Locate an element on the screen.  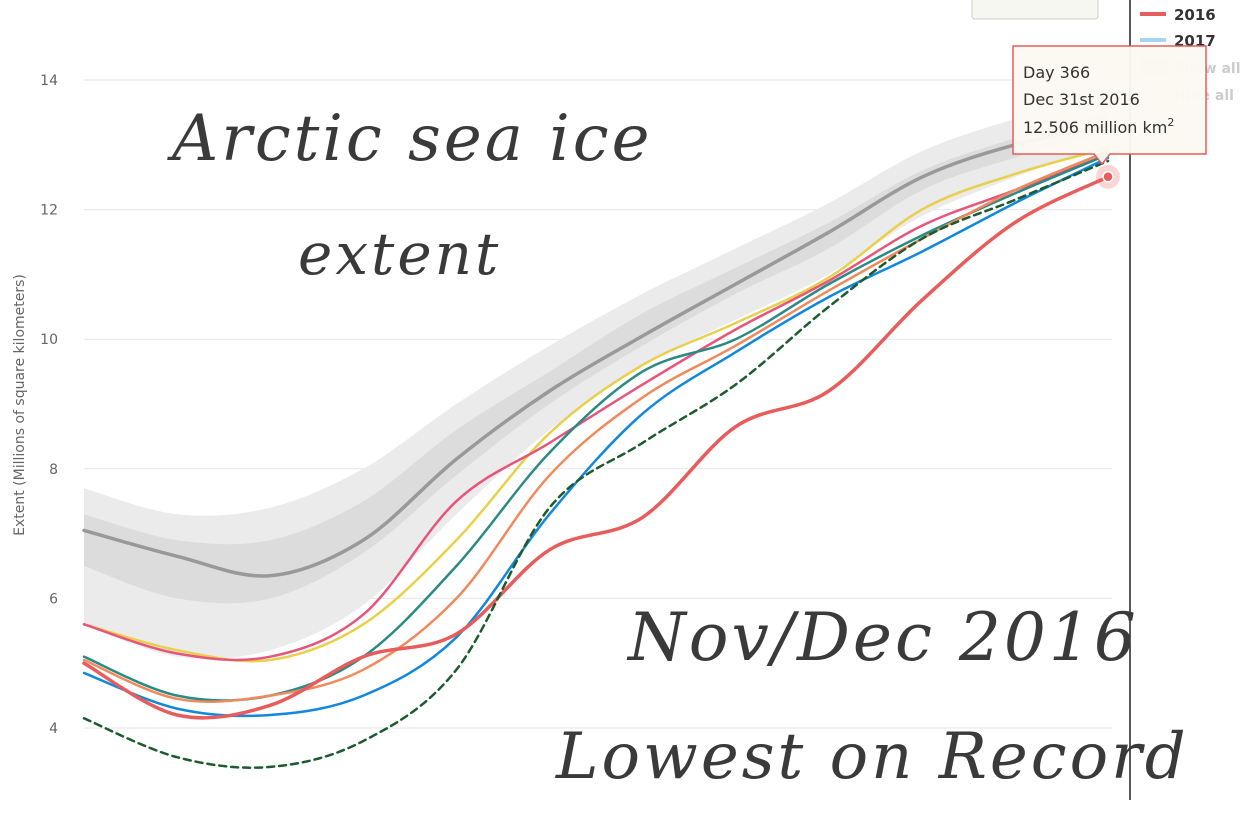
legend-item-2016: 2016 is located at coordinates (1195, 15).